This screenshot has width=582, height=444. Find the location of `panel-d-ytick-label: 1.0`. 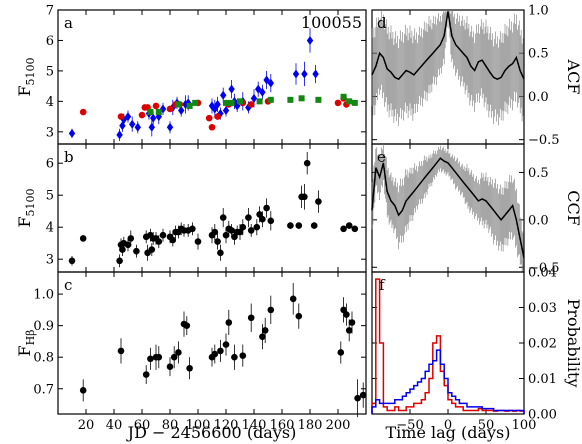

panel-d-ytick-label: 1.0 is located at coordinates (538, 11).